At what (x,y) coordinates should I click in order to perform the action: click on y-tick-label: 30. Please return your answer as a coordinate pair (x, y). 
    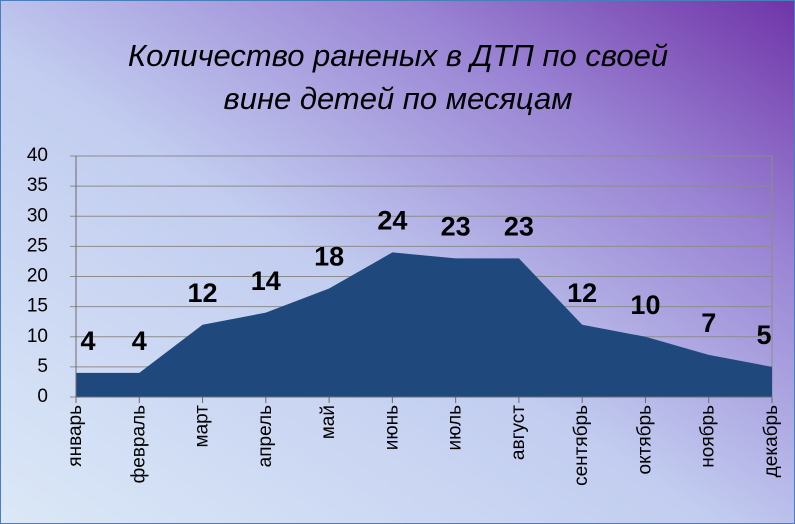
    Looking at the image, I should click on (37, 215).